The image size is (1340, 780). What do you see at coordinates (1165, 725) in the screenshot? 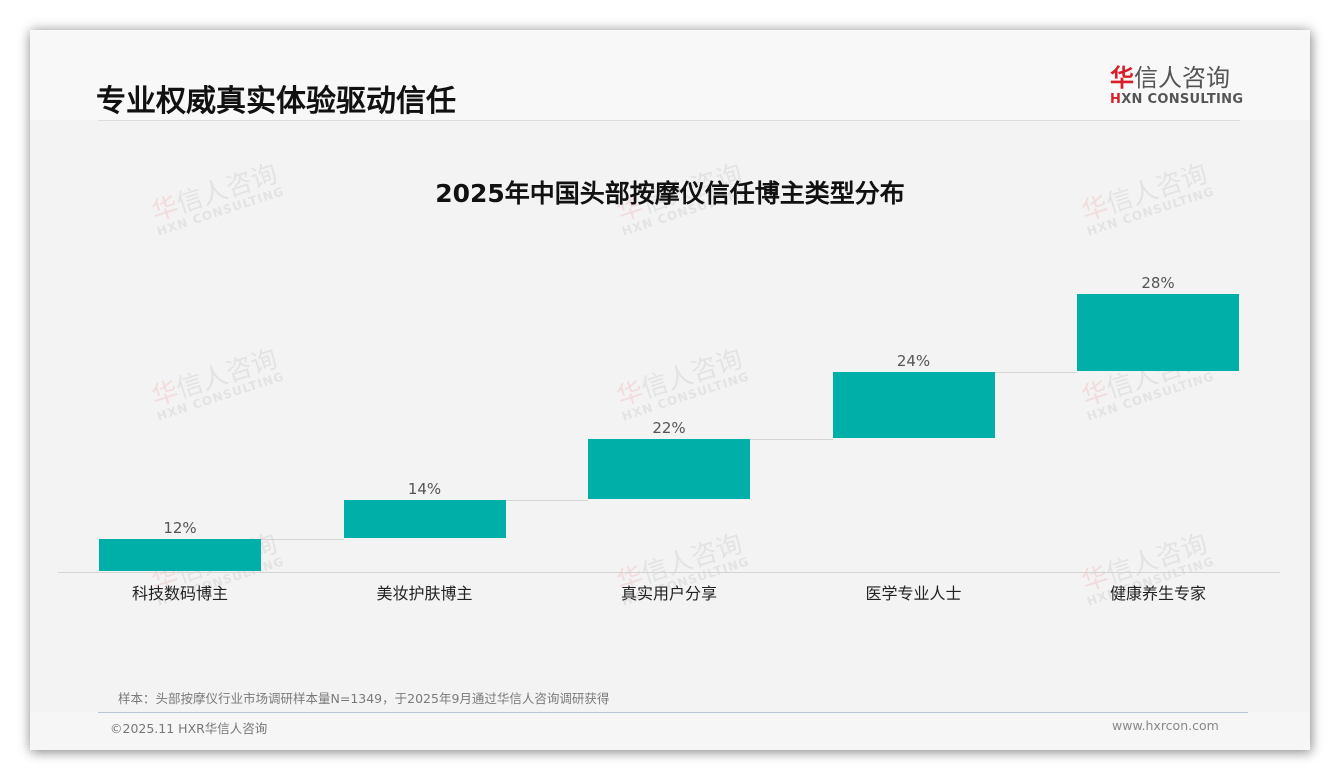
I see `website-link: www.hxrcon.com` at bounding box center [1165, 725].